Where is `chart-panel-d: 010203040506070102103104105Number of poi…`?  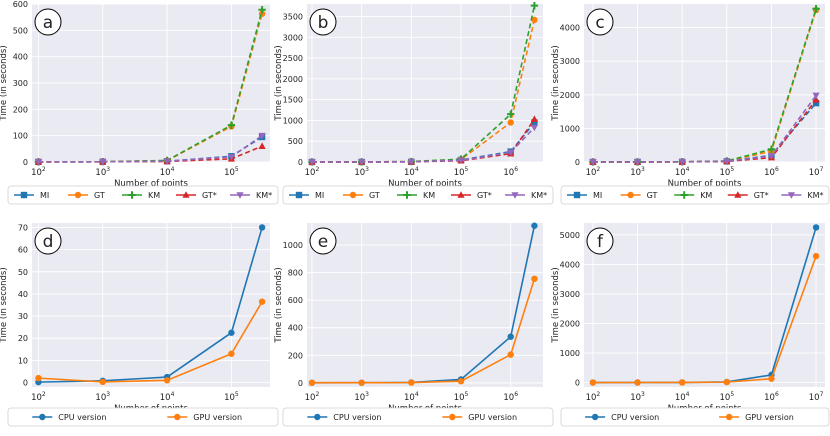
chart-panel-d: 010203040506070102103104105Number of poi… is located at coordinates (135, 318).